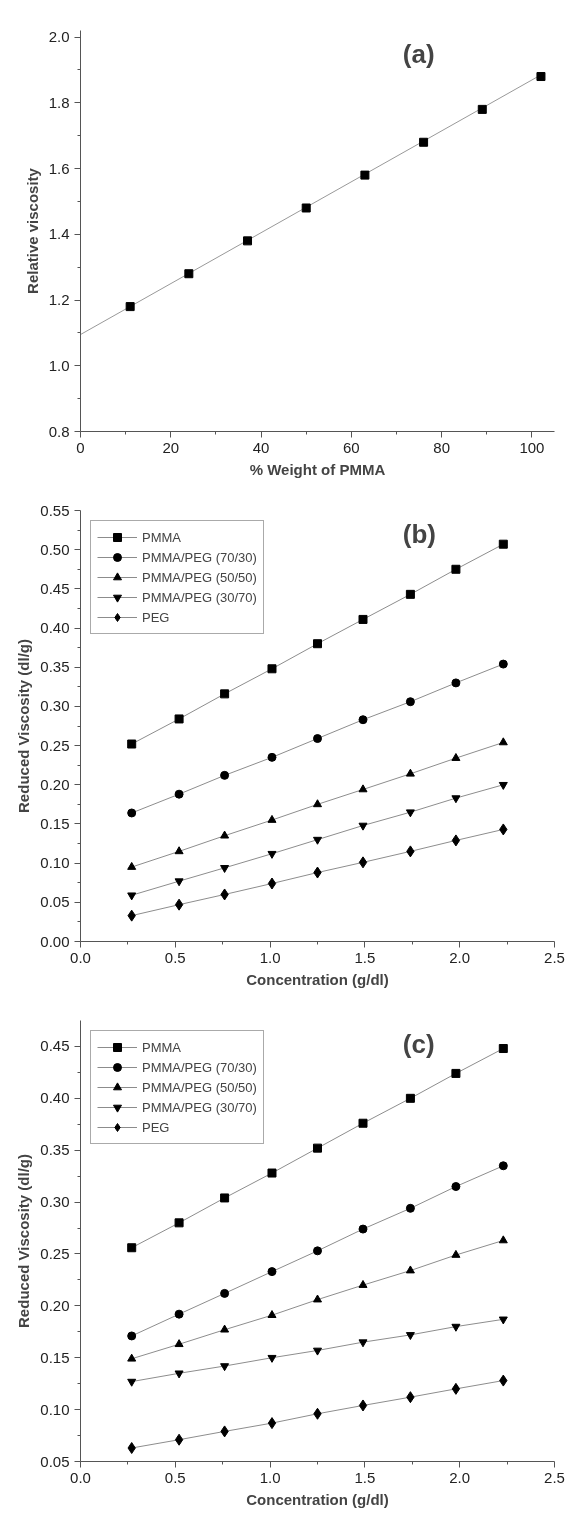 The image size is (584, 1517). What do you see at coordinates (55, 941) in the screenshot?
I see `y-tick-label: 0.00` at bounding box center [55, 941].